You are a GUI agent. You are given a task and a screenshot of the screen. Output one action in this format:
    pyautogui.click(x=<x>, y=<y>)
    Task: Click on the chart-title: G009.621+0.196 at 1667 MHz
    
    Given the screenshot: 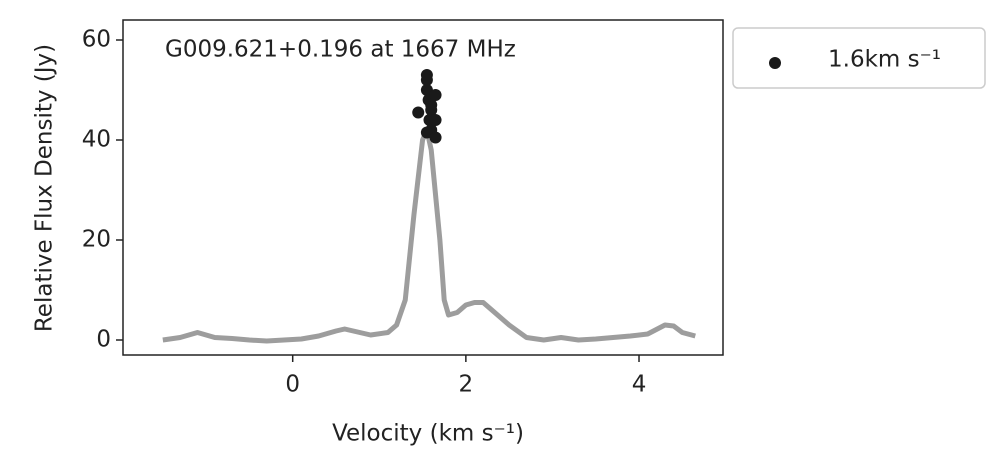 What is the action you would take?
    pyautogui.click(x=340, y=50)
    